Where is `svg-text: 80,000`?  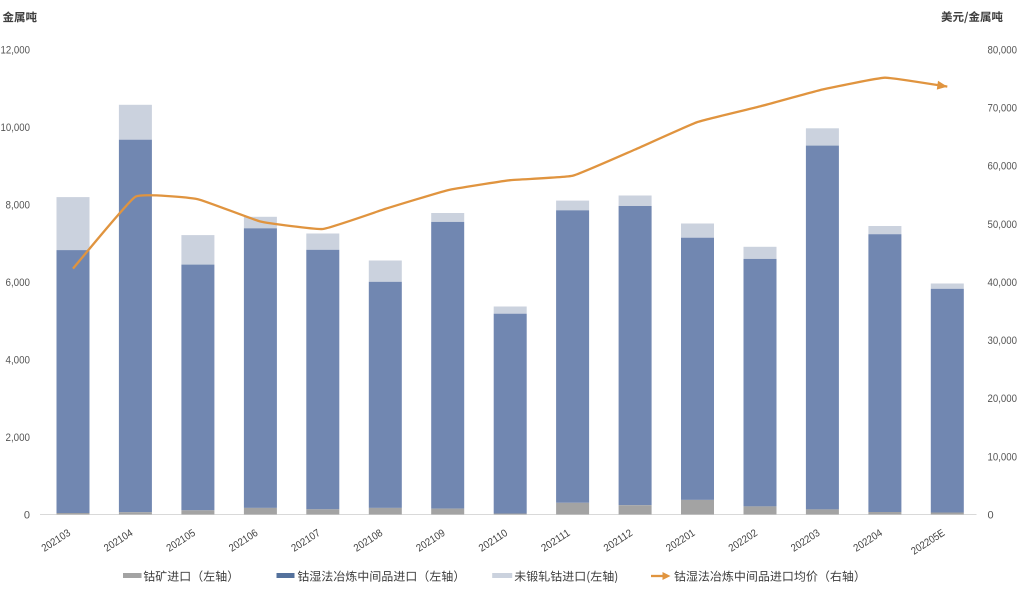 svg-text: 80,000 is located at coordinates (1003, 50).